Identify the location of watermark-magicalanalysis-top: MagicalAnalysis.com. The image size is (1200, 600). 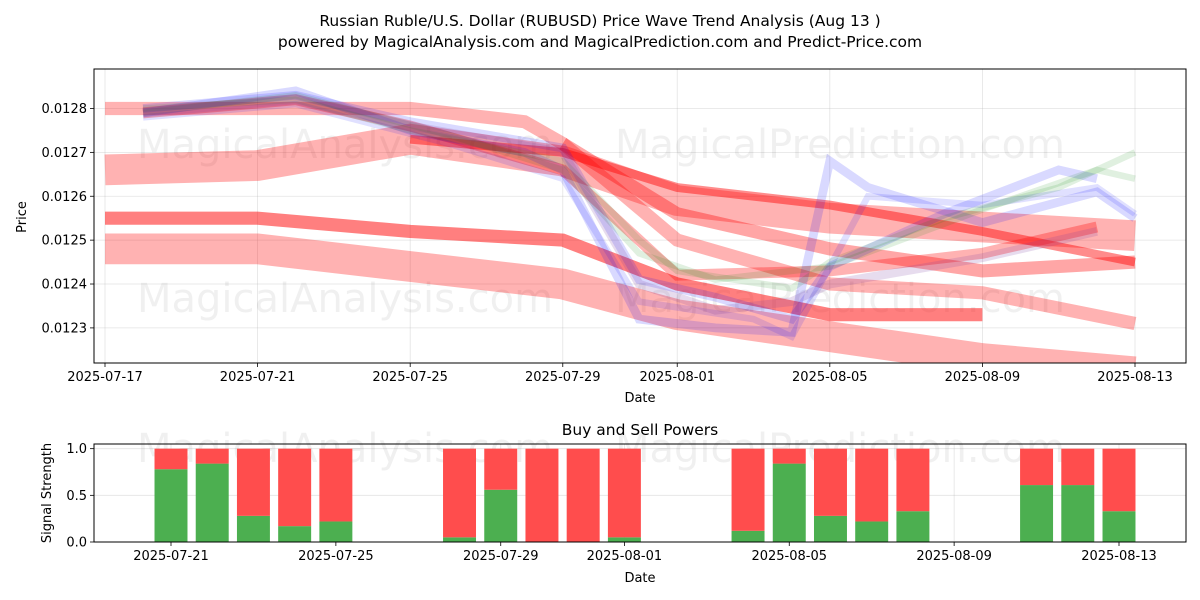
(345, 145).